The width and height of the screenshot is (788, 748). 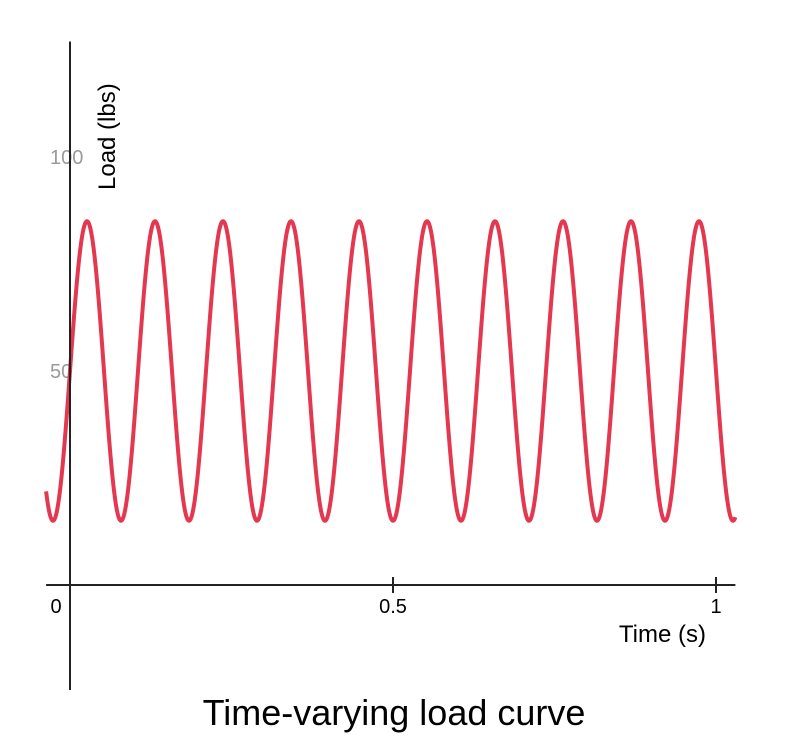 I want to click on y-tick-label: 100, so click(x=66, y=158).